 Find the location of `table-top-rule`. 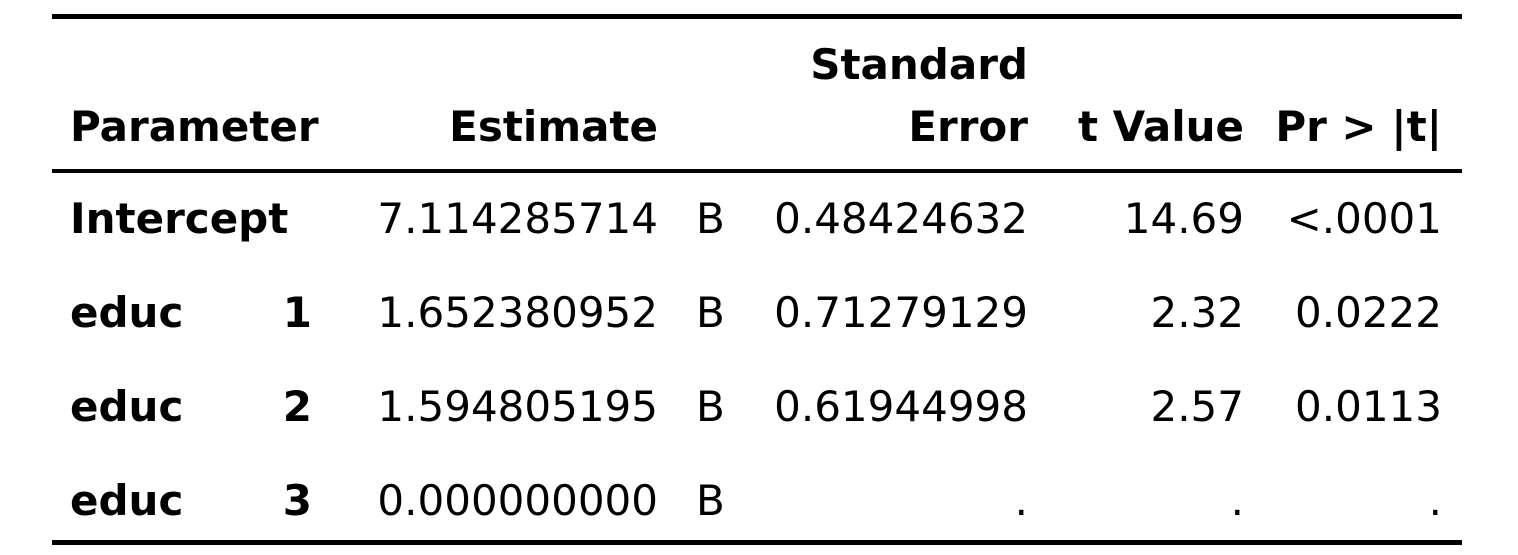

table-top-rule is located at coordinates (757, 16).